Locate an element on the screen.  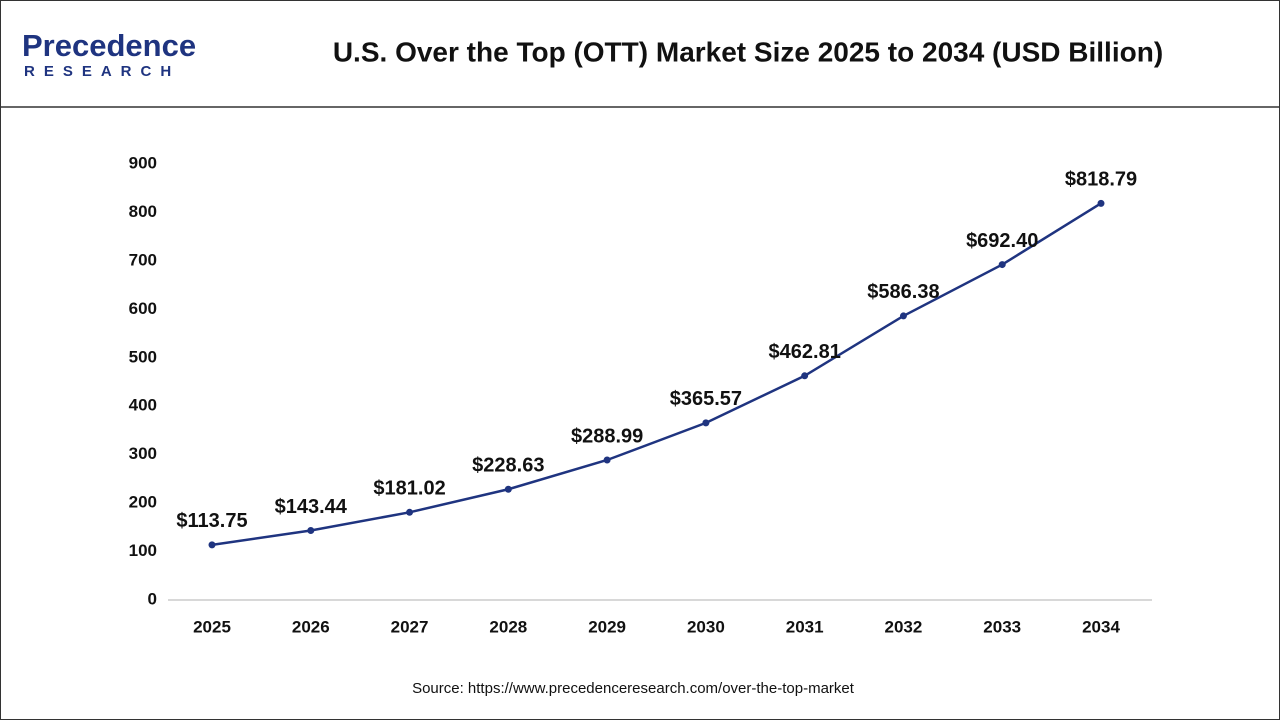
data-label: $143.44 is located at coordinates (311, 507).